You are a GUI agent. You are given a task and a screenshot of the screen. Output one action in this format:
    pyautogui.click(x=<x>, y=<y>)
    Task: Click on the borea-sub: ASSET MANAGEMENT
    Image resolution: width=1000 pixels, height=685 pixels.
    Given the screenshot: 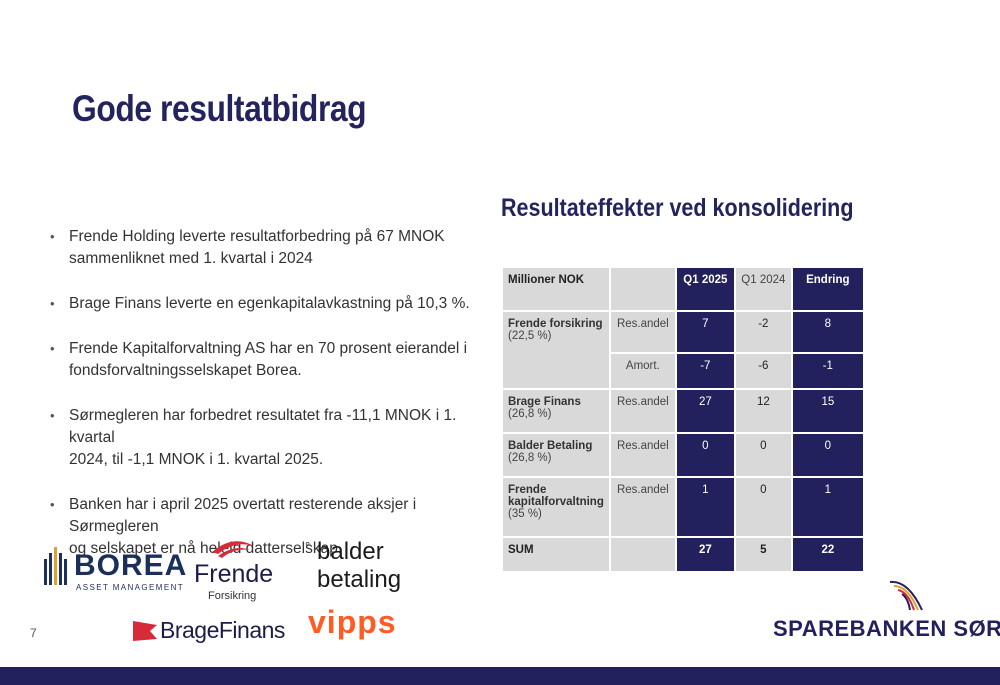 What is the action you would take?
    pyautogui.click(x=130, y=587)
    